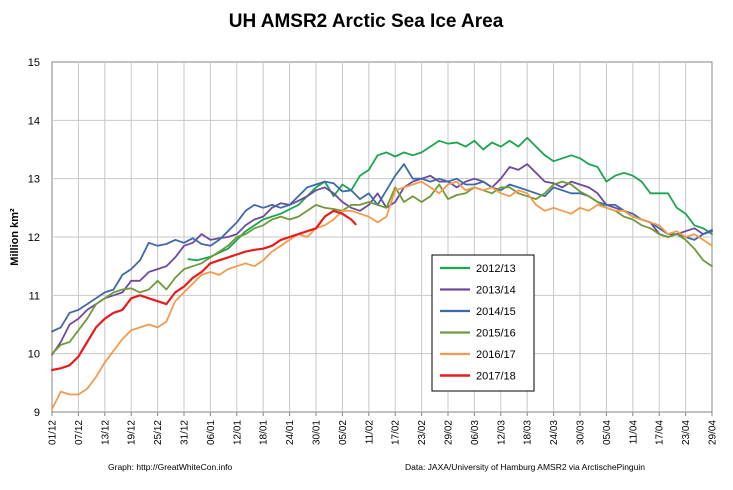  Describe the element at coordinates (554, 432) in the screenshot. I see `x-tick-label: 24/03` at that location.